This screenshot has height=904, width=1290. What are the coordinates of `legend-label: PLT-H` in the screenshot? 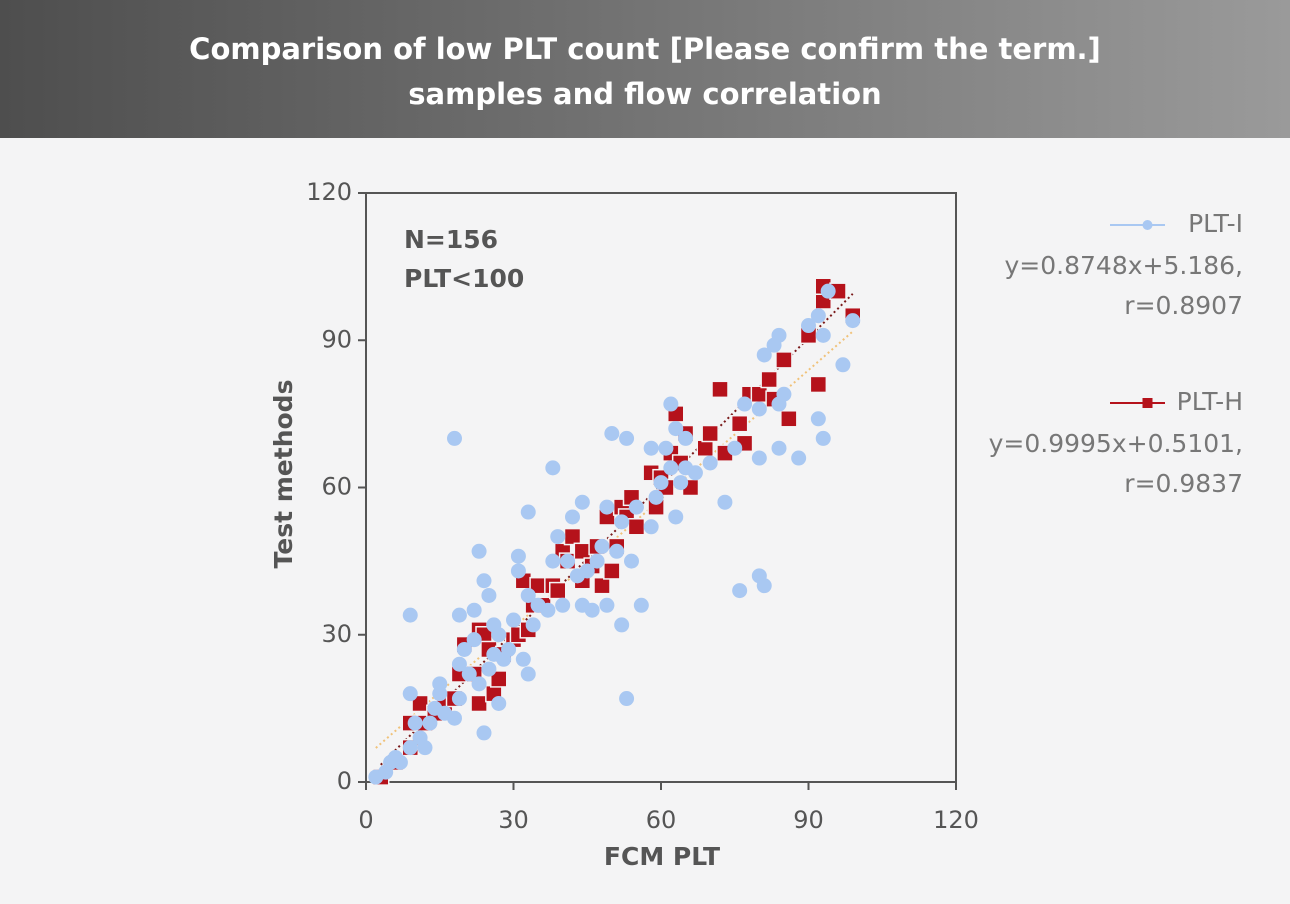 It's located at (1210, 401).